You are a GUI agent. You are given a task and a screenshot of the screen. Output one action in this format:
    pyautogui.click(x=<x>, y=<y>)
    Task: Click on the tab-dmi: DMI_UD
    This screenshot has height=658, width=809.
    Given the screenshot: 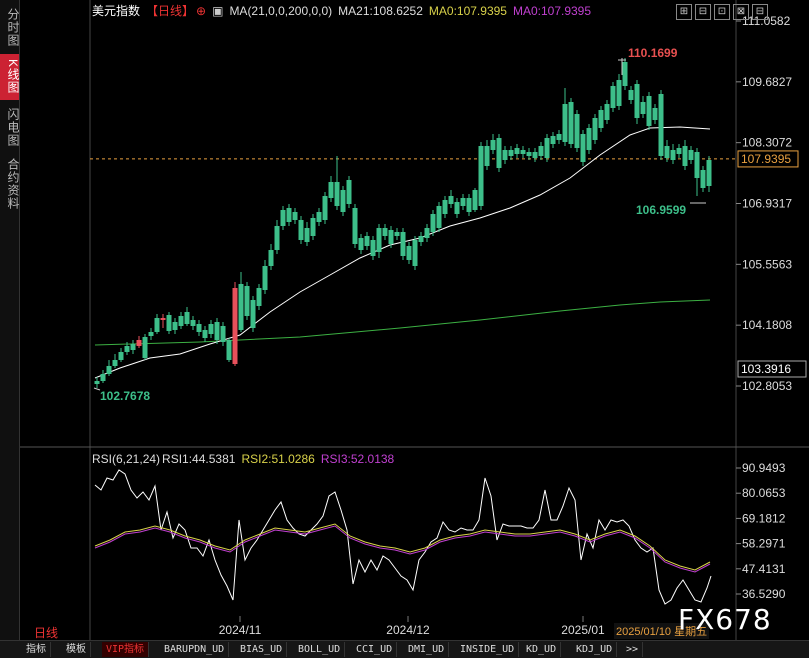 What is the action you would take?
    pyautogui.click(x=427, y=649)
    